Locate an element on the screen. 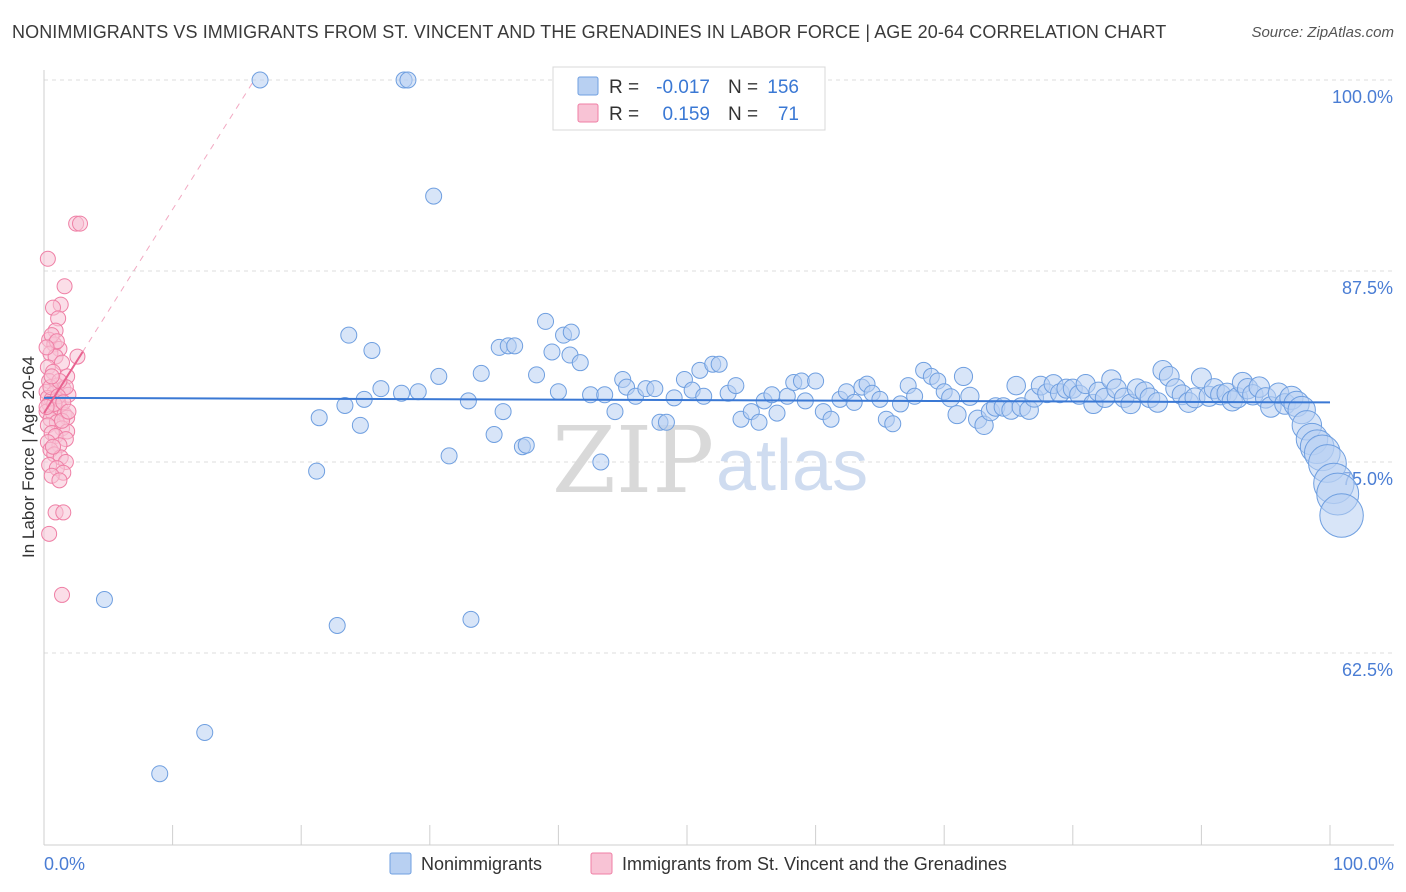 The height and width of the screenshot is (892, 1406). y-tick-label: 100.0% is located at coordinates (1362, 97).